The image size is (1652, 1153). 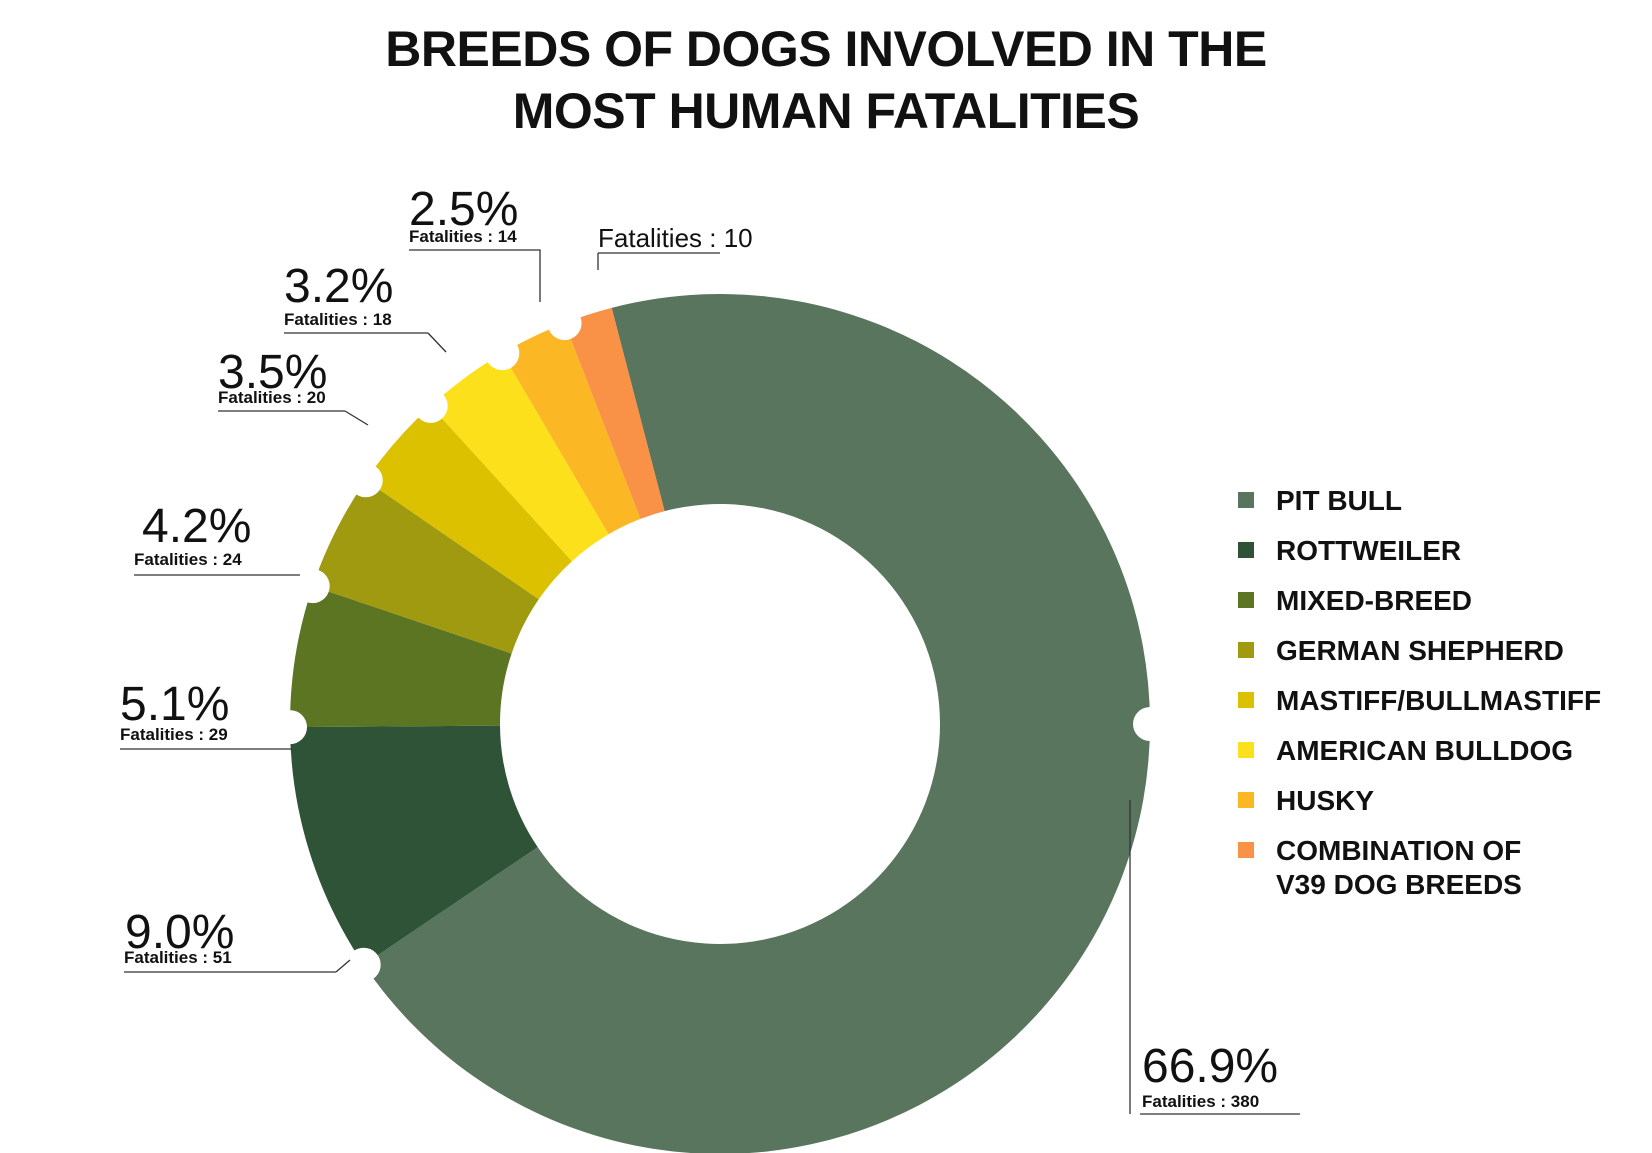 What do you see at coordinates (1200, 1101) in the screenshot?
I see `fatalities-label-pit-bull: Fatalities : 380` at bounding box center [1200, 1101].